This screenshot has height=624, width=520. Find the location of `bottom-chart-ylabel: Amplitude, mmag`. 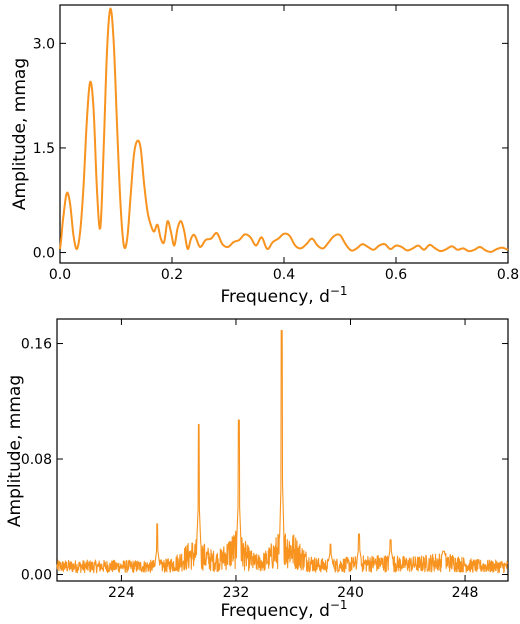

bottom-chart-ylabel: Amplitude, mmag is located at coordinates (15, 451).